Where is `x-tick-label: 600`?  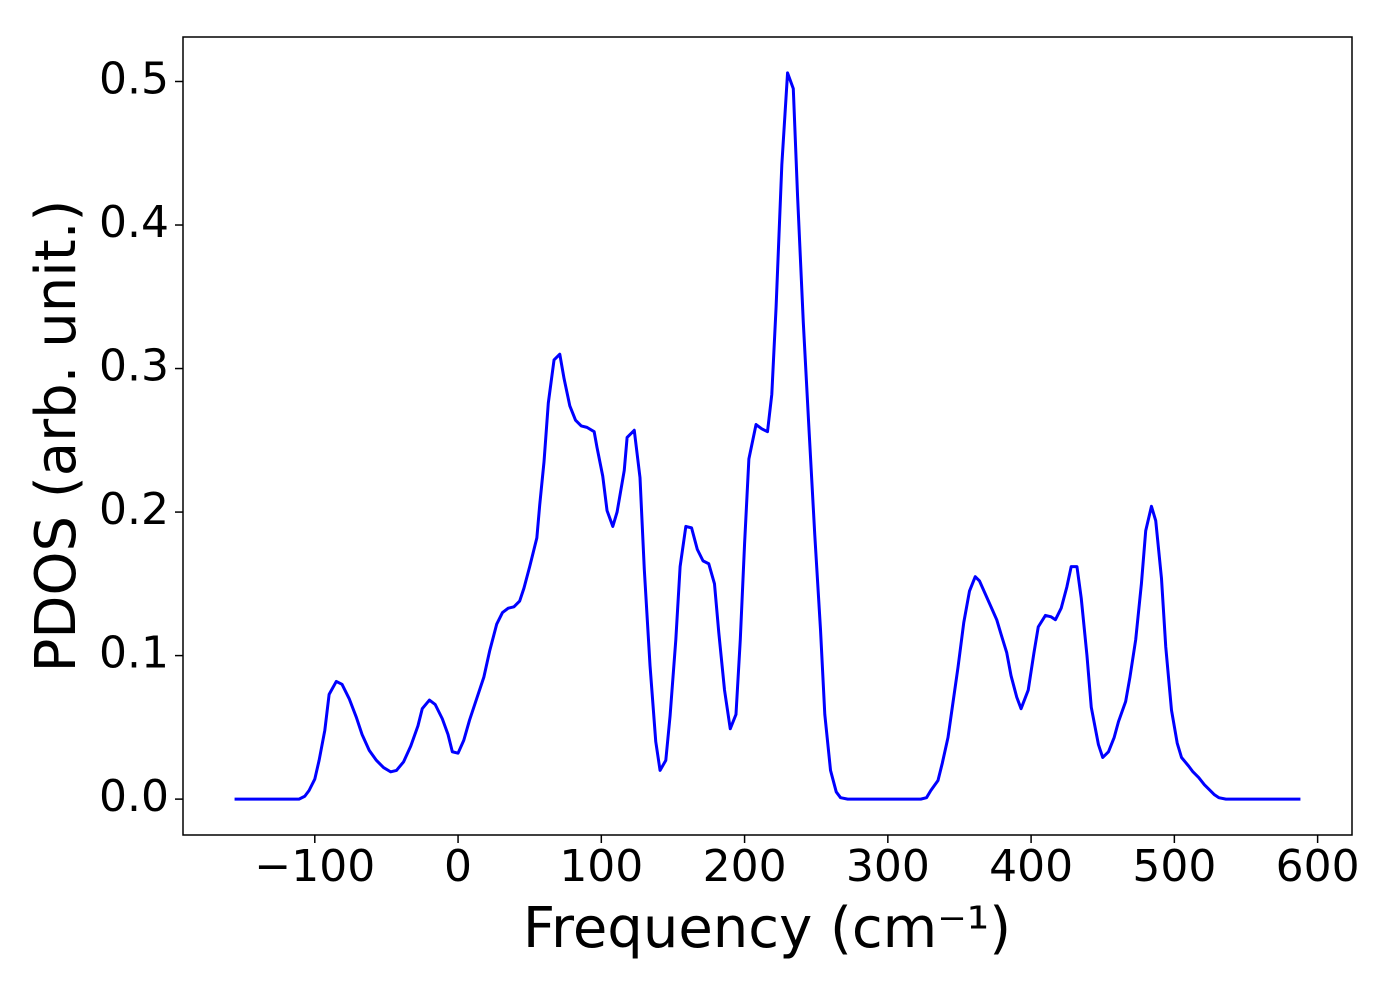
x-tick-label: 600 is located at coordinates (1318, 866).